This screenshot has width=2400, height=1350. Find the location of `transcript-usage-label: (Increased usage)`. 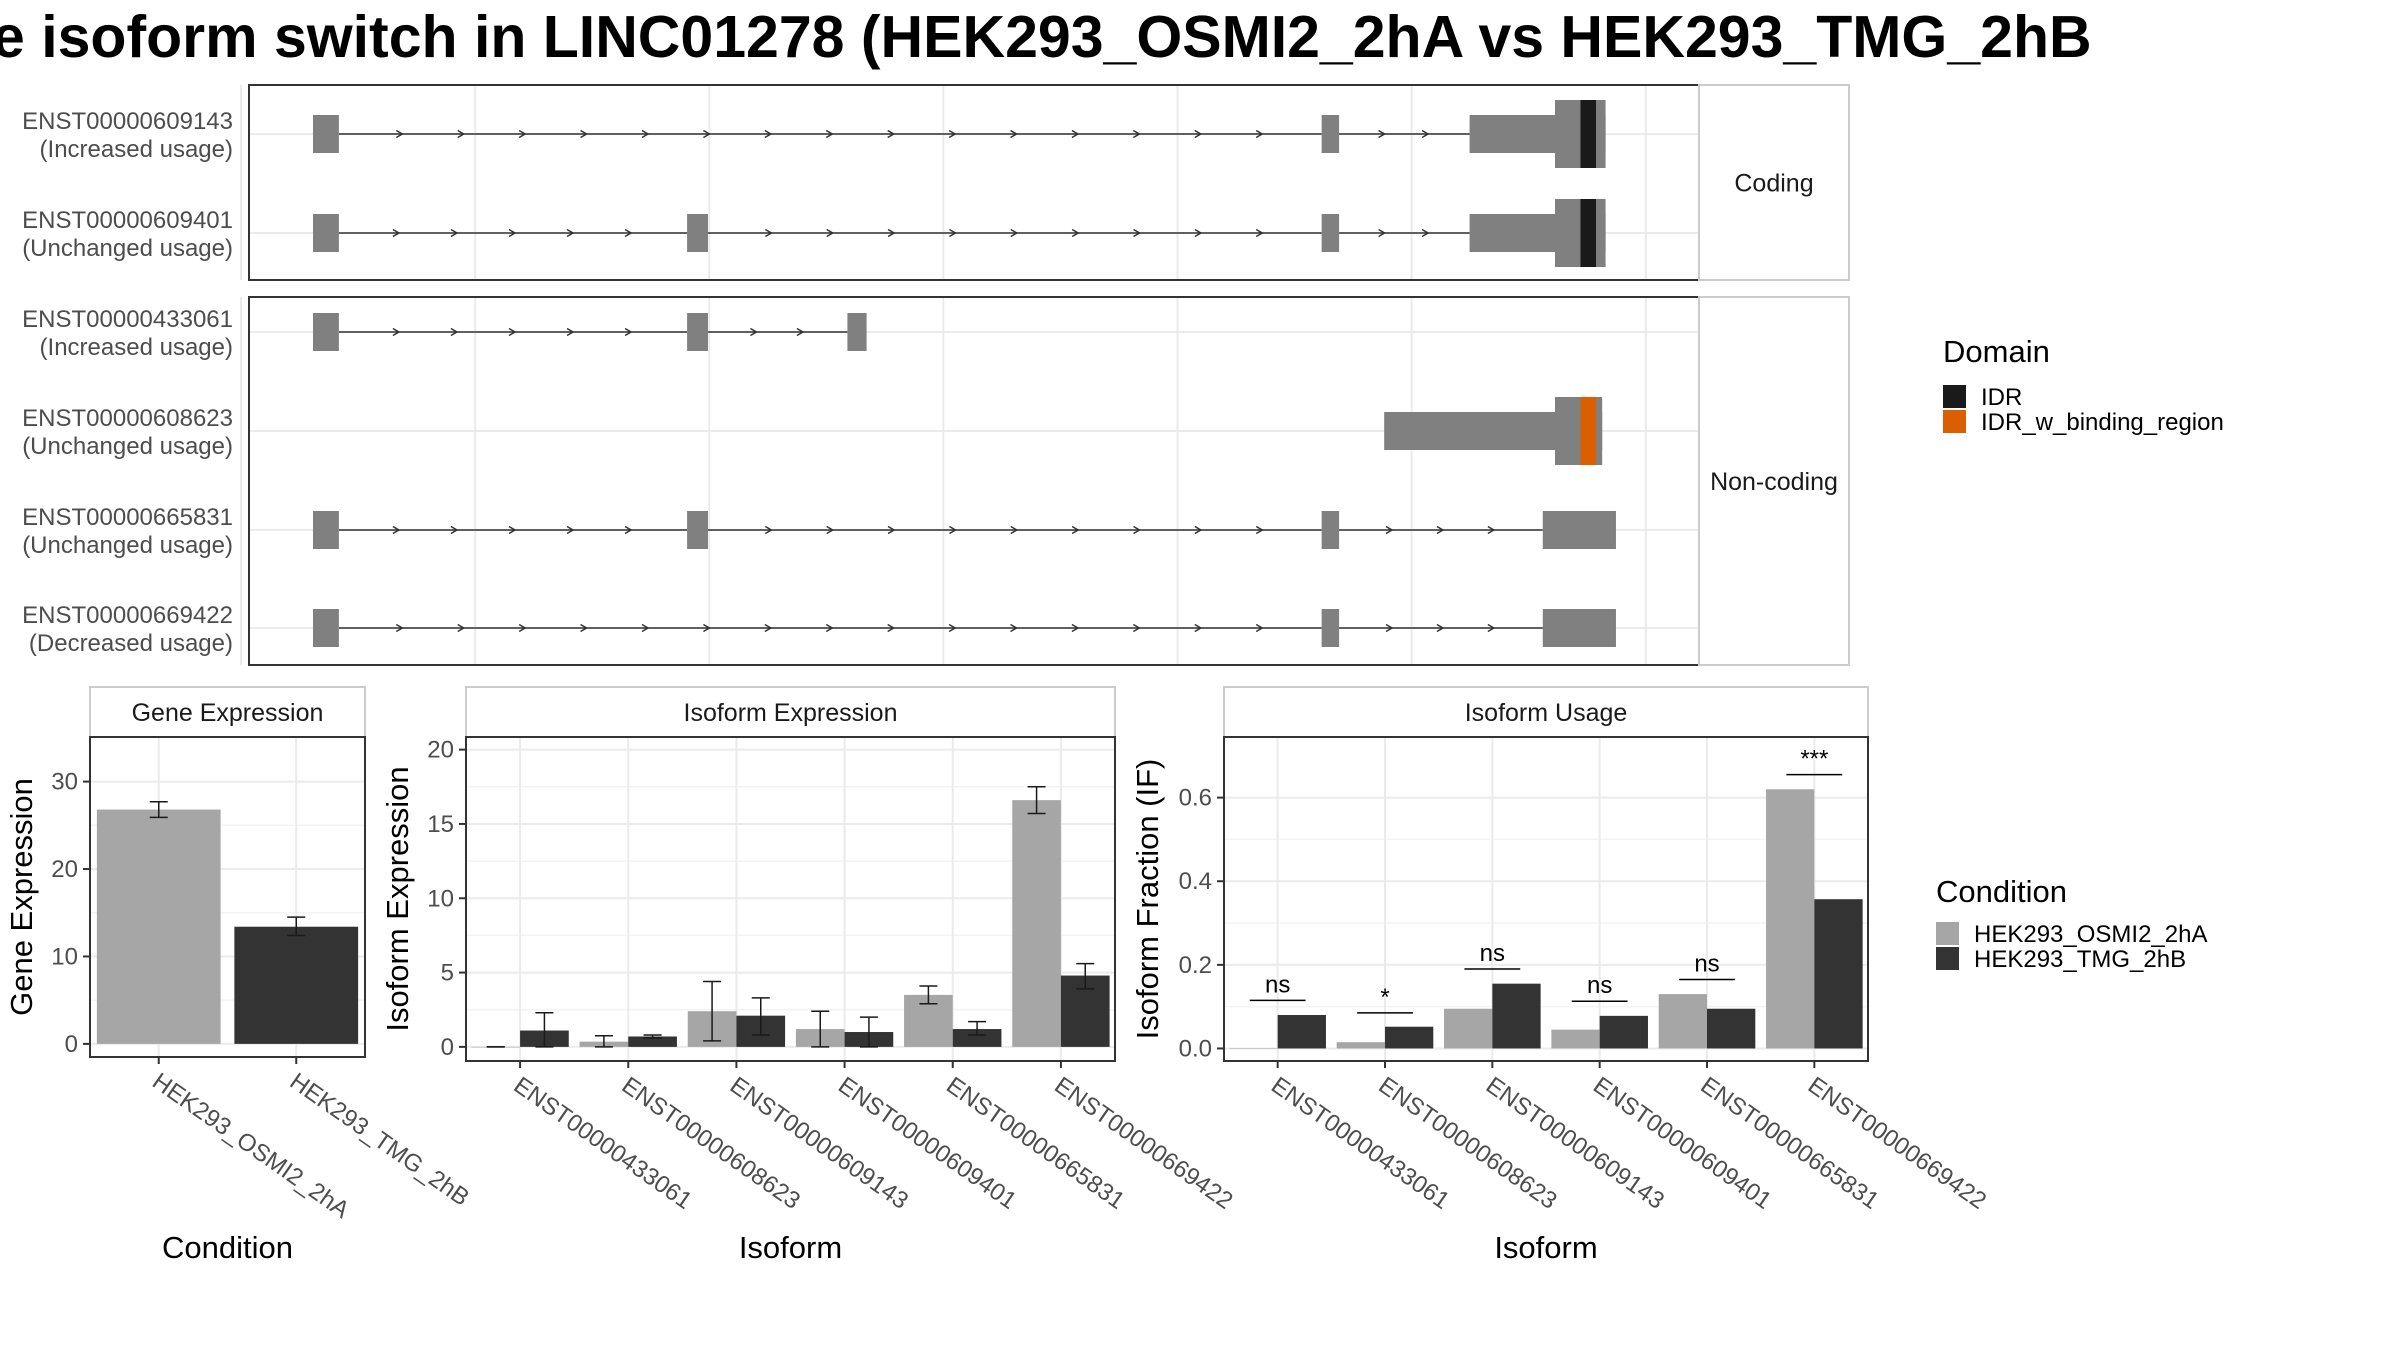

transcript-usage-label: (Increased usage) is located at coordinates (136, 149).